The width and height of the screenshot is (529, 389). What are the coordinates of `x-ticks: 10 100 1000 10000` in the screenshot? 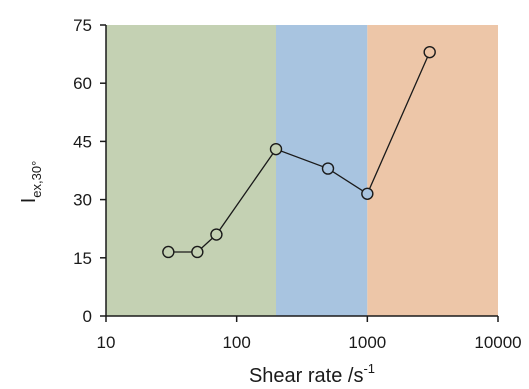 It's located at (309, 334).